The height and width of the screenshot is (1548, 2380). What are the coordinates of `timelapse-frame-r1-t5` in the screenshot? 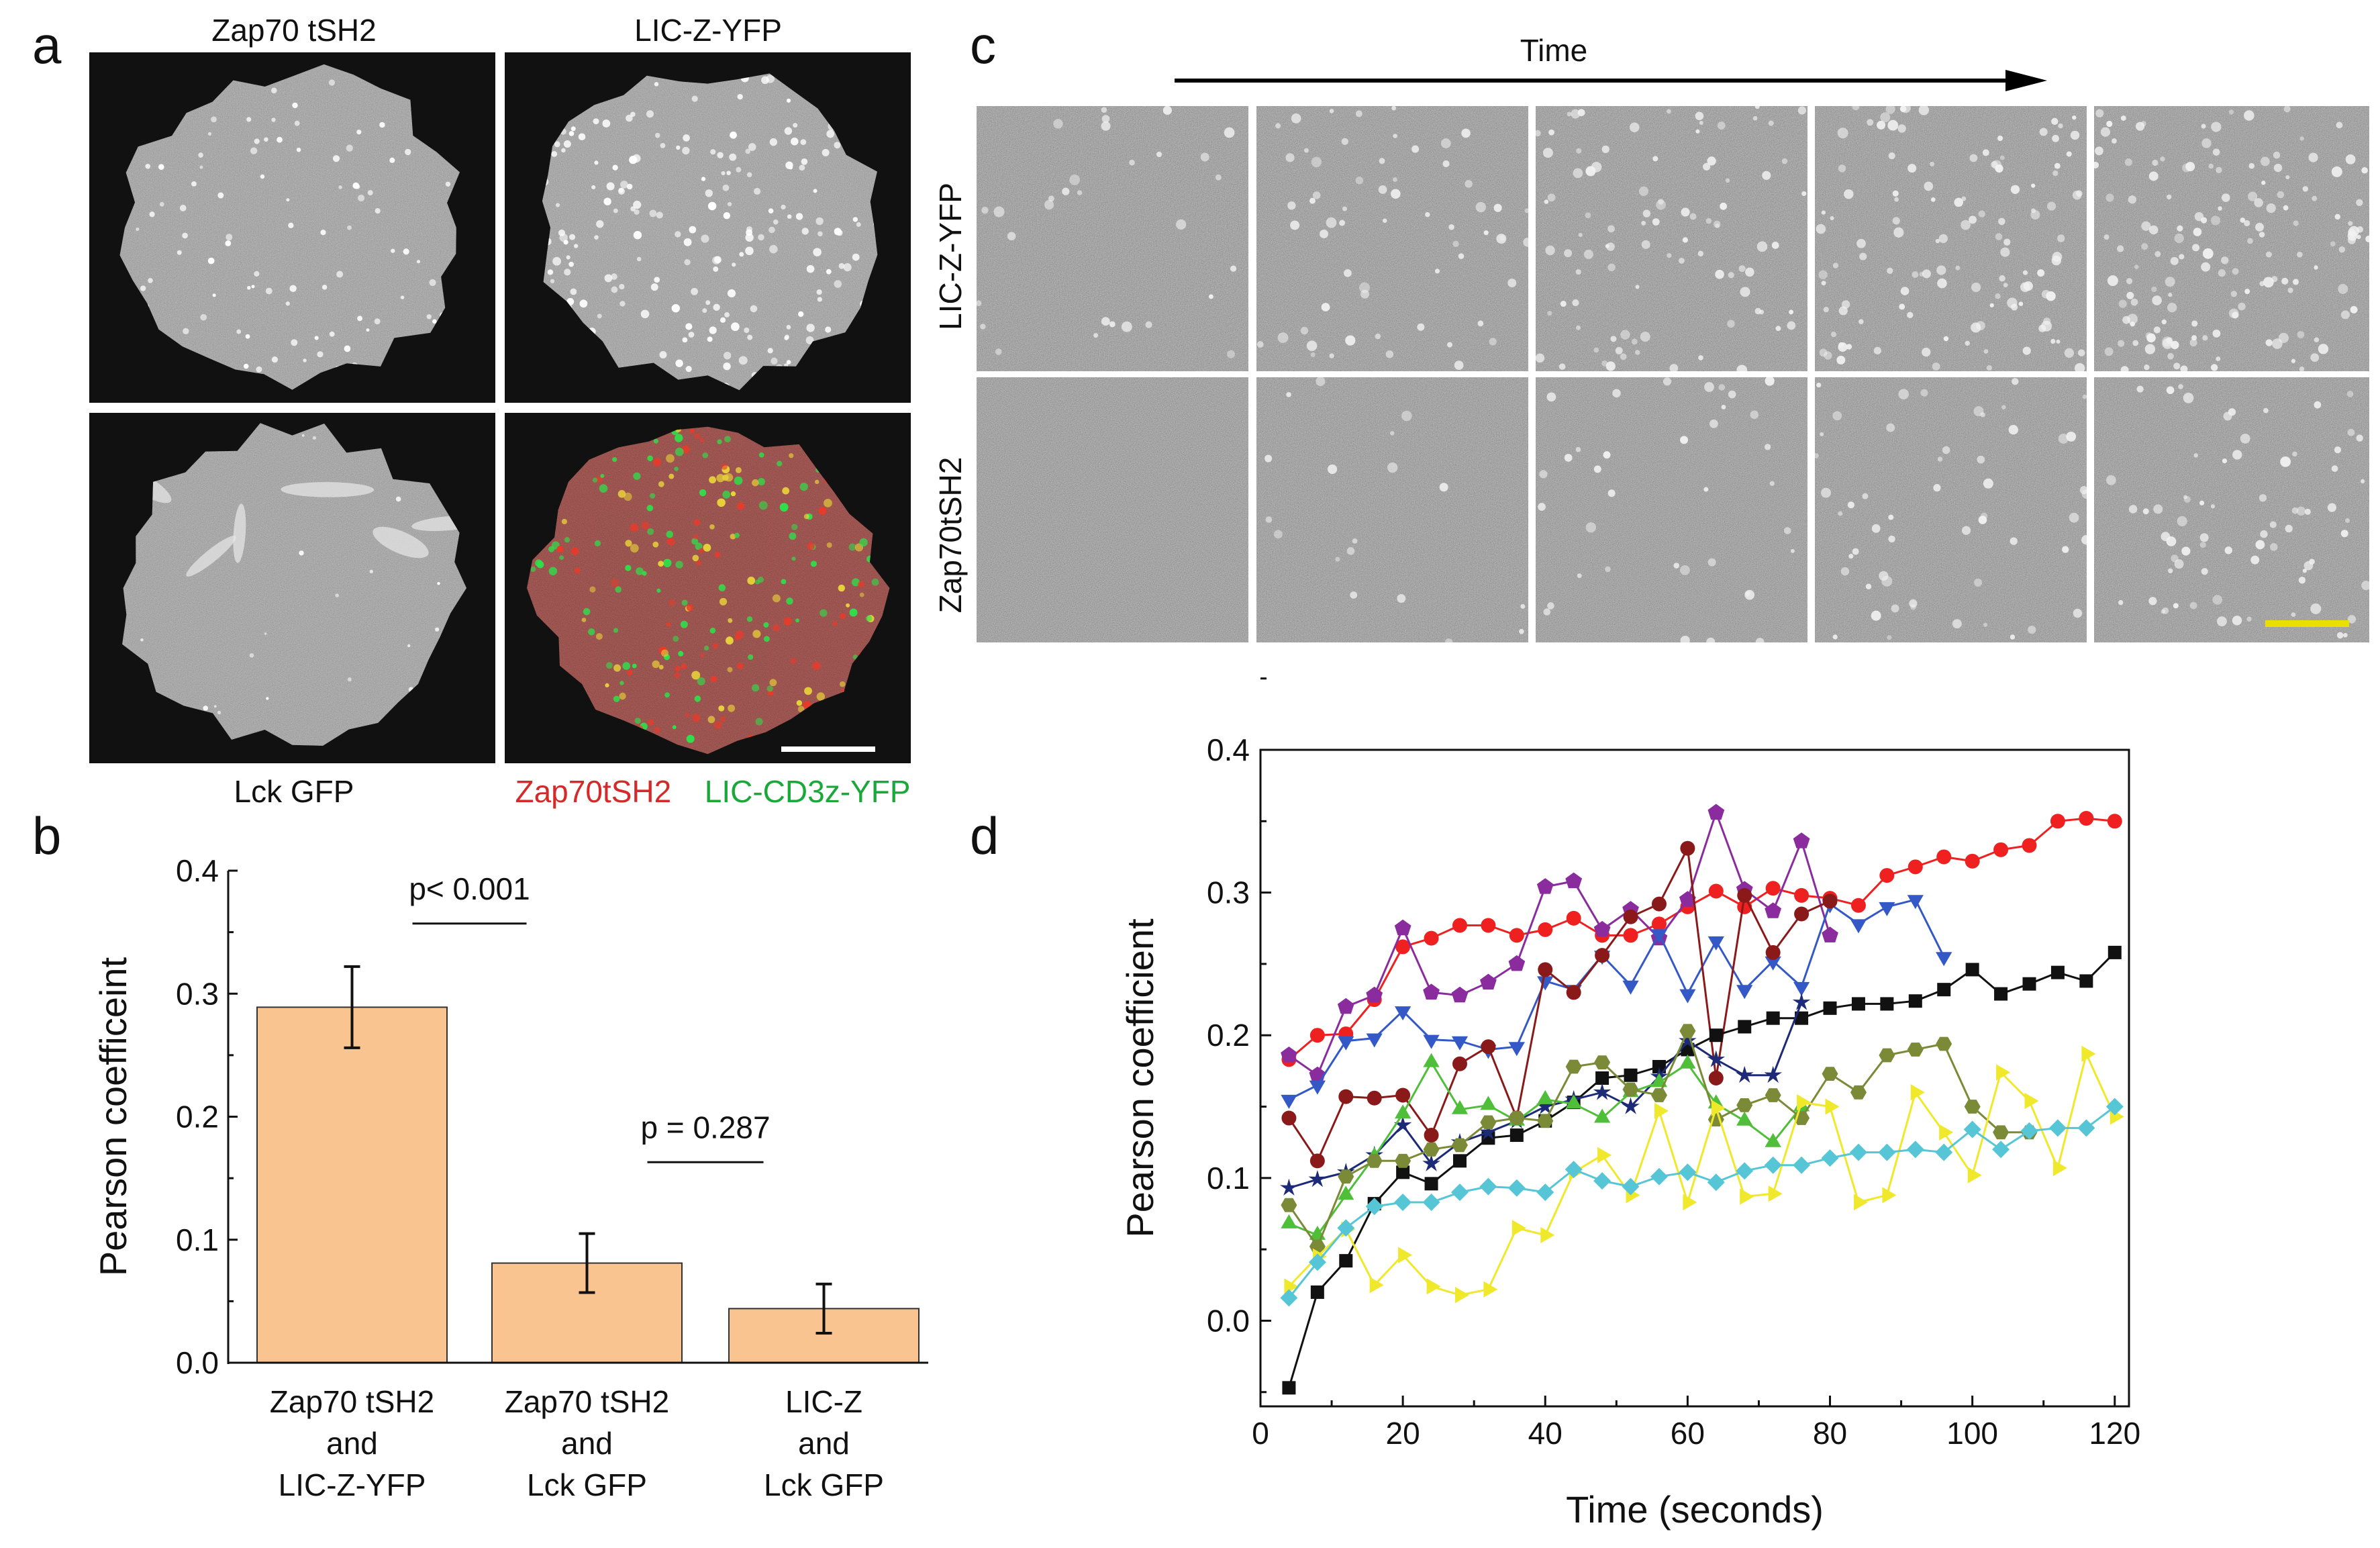 It's located at (2231, 238).